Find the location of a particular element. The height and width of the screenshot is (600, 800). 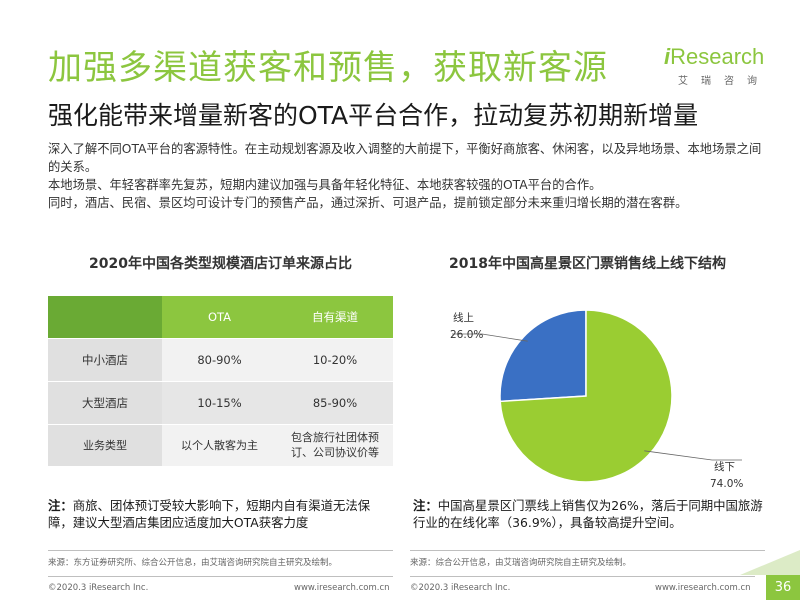

corner-decoration is located at coordinates (770, 562).